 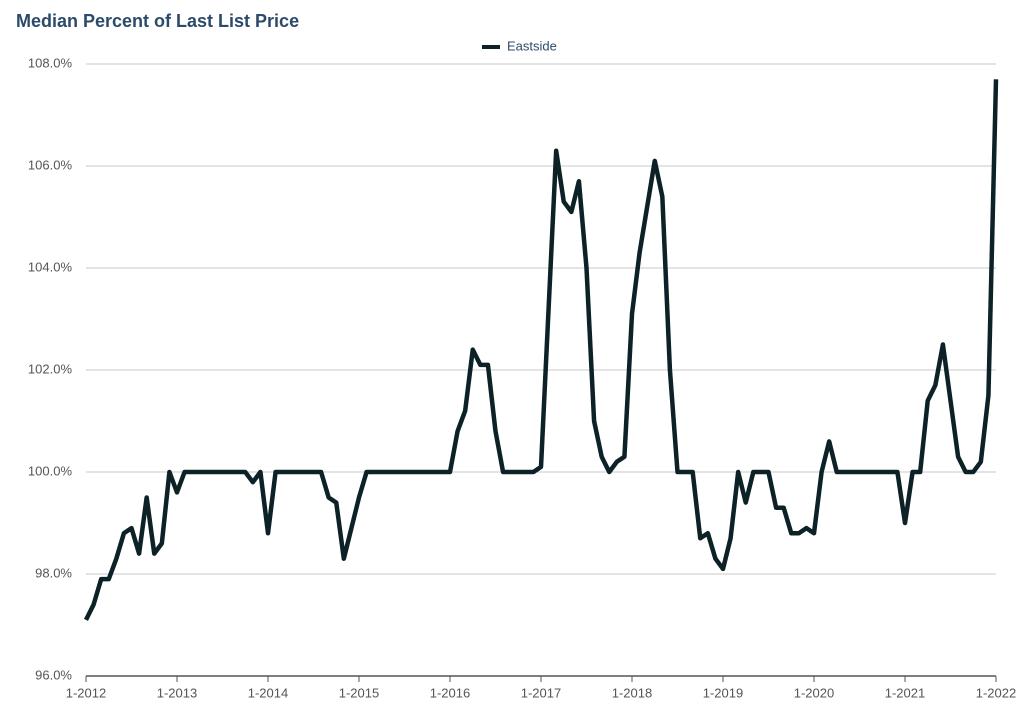 What do you see at coordinates (905, 692) in the screenshot?
I see `x-tick-label: 1-2021` at bounding box center [905, 692].